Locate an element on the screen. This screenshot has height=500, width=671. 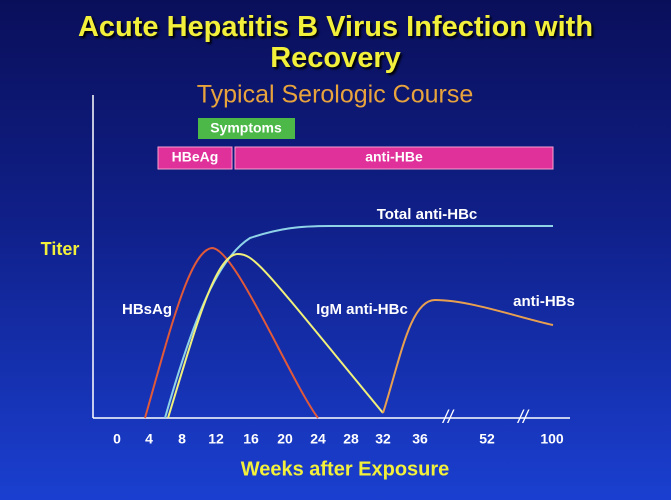
y-axis-label: Titer is located at coordinates (60, 249).